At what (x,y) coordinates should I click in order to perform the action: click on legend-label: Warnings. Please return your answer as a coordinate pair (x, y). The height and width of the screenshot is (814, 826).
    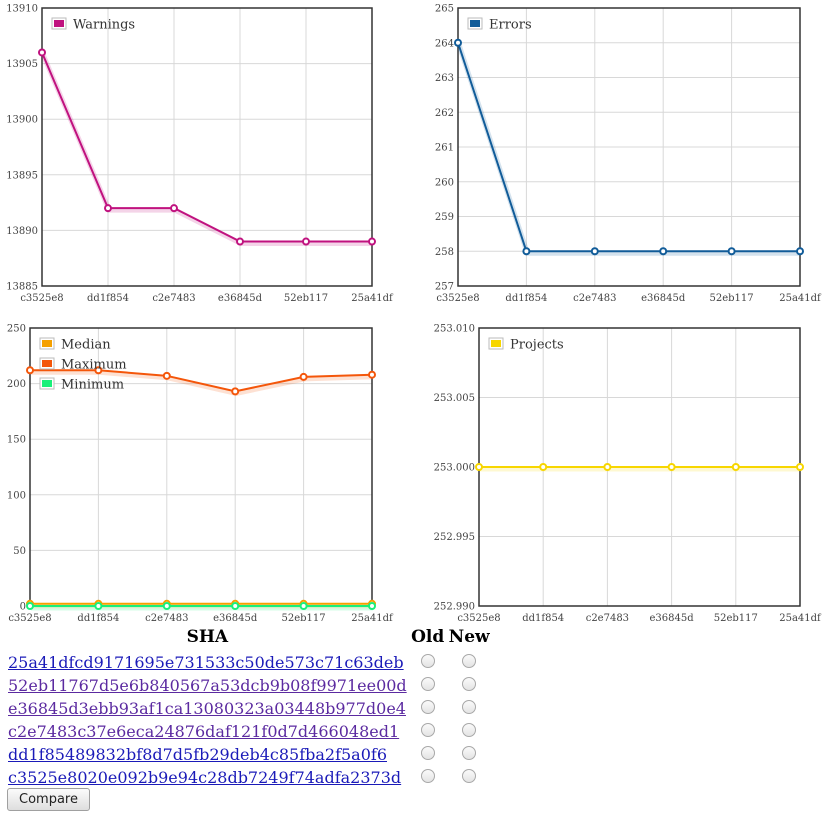
    Looking at the image, I should click on (104, 25).